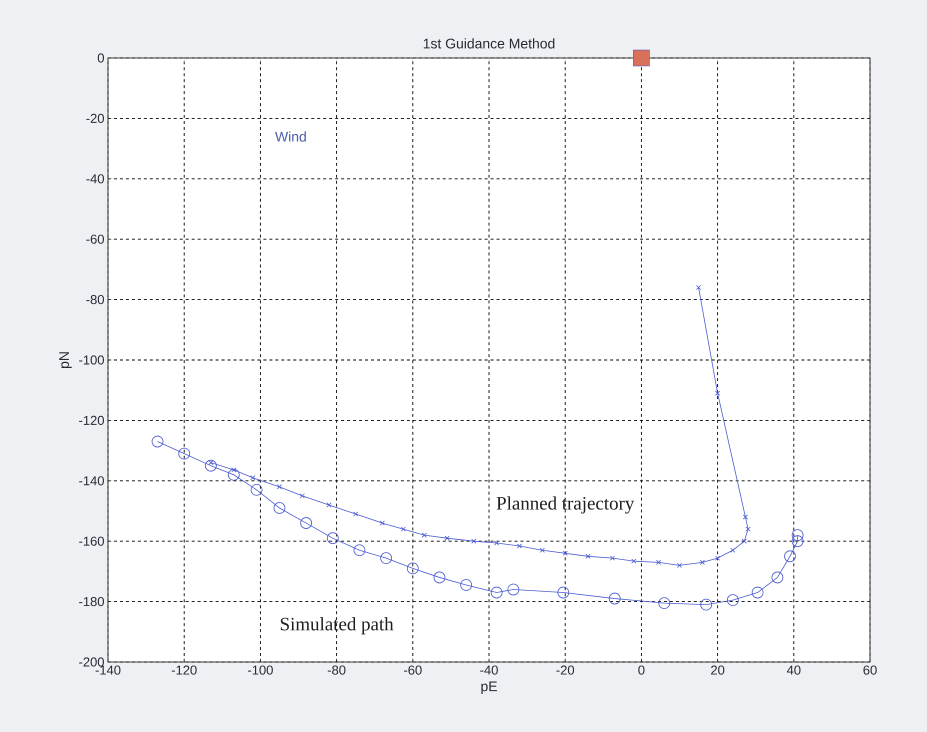 The image size is (927, 732). Describe the element at coordinates (489, 43) in the screenshot. I see `chart-title: 1st Guidance Method` at that location.